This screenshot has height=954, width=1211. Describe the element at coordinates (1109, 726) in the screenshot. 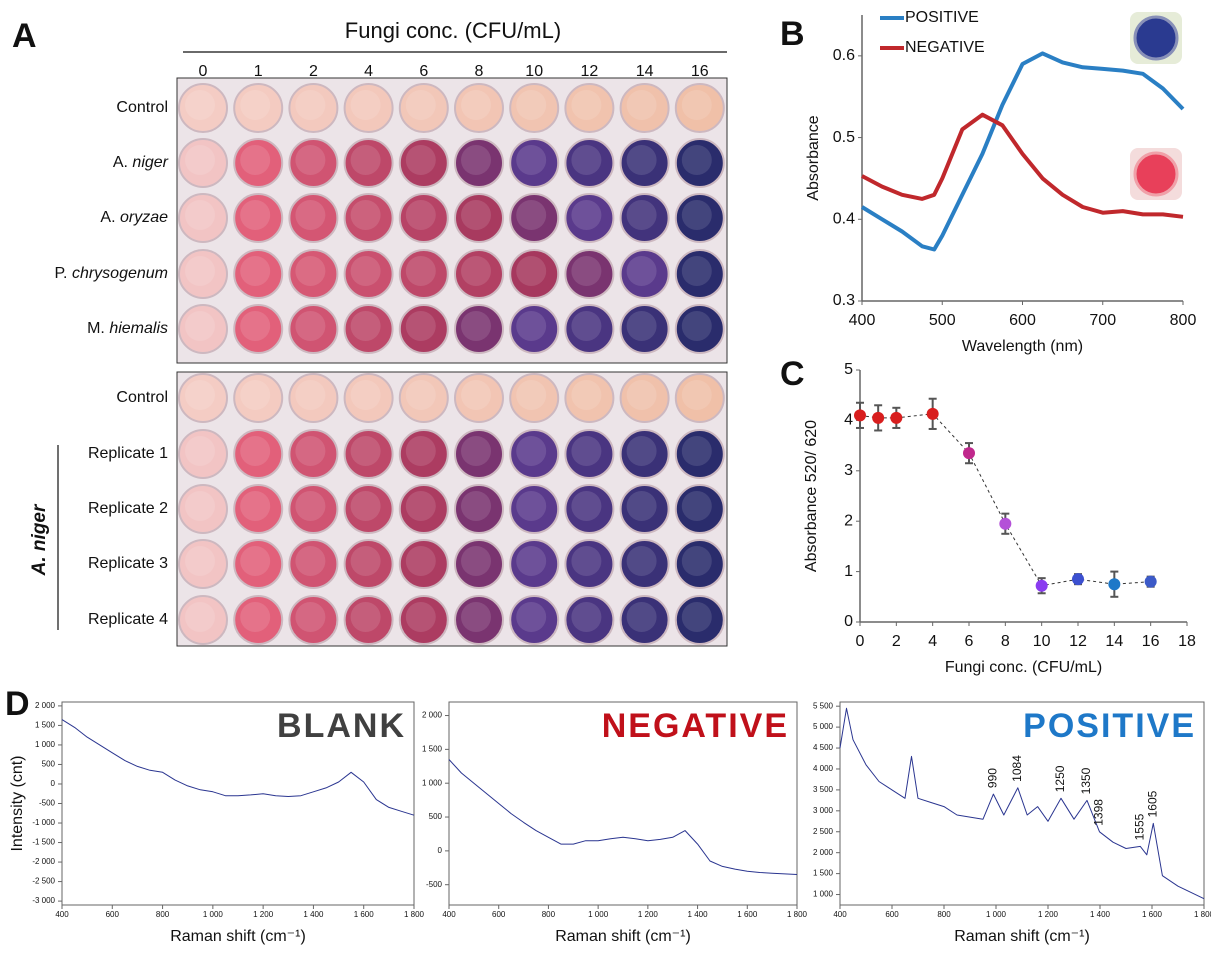

I see `plot-title: POSITIVE` at that location.